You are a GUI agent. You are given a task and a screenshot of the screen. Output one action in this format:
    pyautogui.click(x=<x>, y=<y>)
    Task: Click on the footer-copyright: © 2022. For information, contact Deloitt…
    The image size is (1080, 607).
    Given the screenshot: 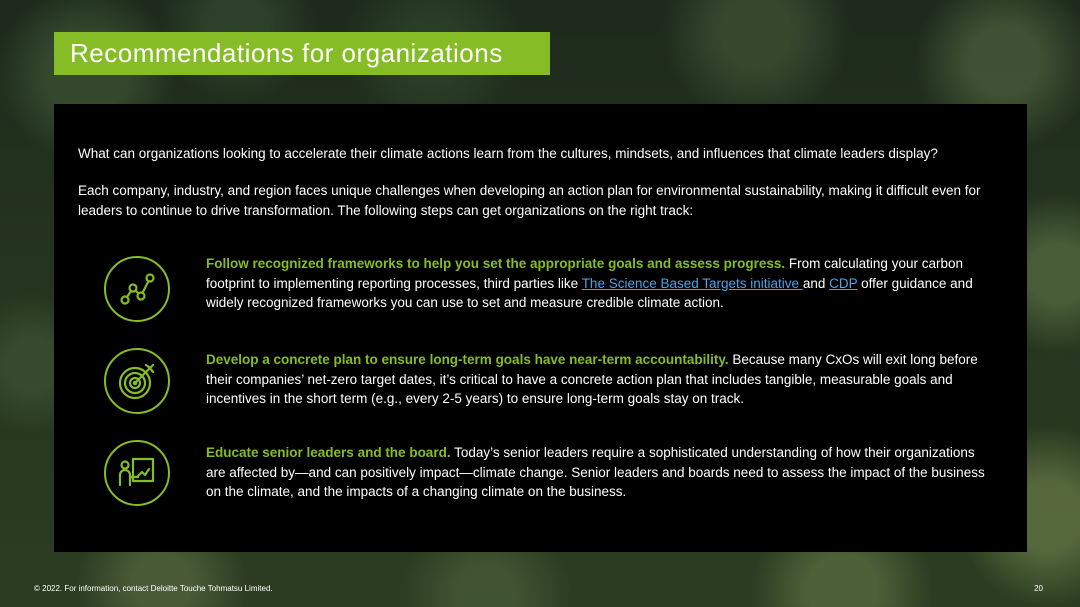 What is the action you would take?
    pyautogui.click(x=153, y=588)
    